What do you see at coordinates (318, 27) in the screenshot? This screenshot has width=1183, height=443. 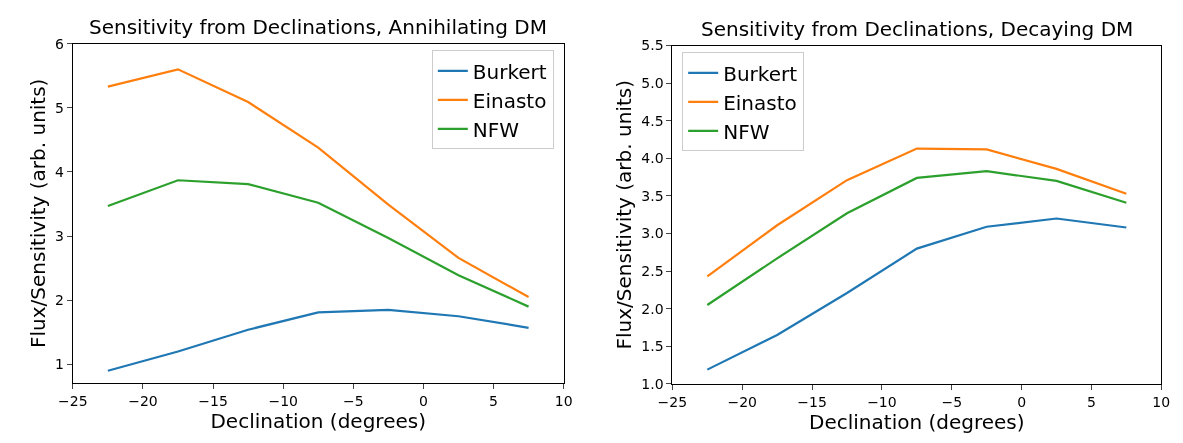 I see `chart-title: Sensitivity from Declinations, Annihilating DM` at bounding box center [318, 27].